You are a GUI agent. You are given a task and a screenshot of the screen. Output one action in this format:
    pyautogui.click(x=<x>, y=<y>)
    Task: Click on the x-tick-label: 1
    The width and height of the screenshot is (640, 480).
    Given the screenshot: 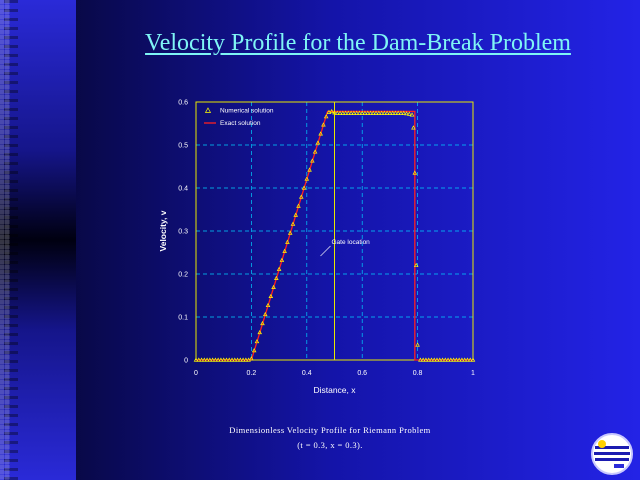 What is the action you would take?
    pyautogui.click(x=473, y=373)
    